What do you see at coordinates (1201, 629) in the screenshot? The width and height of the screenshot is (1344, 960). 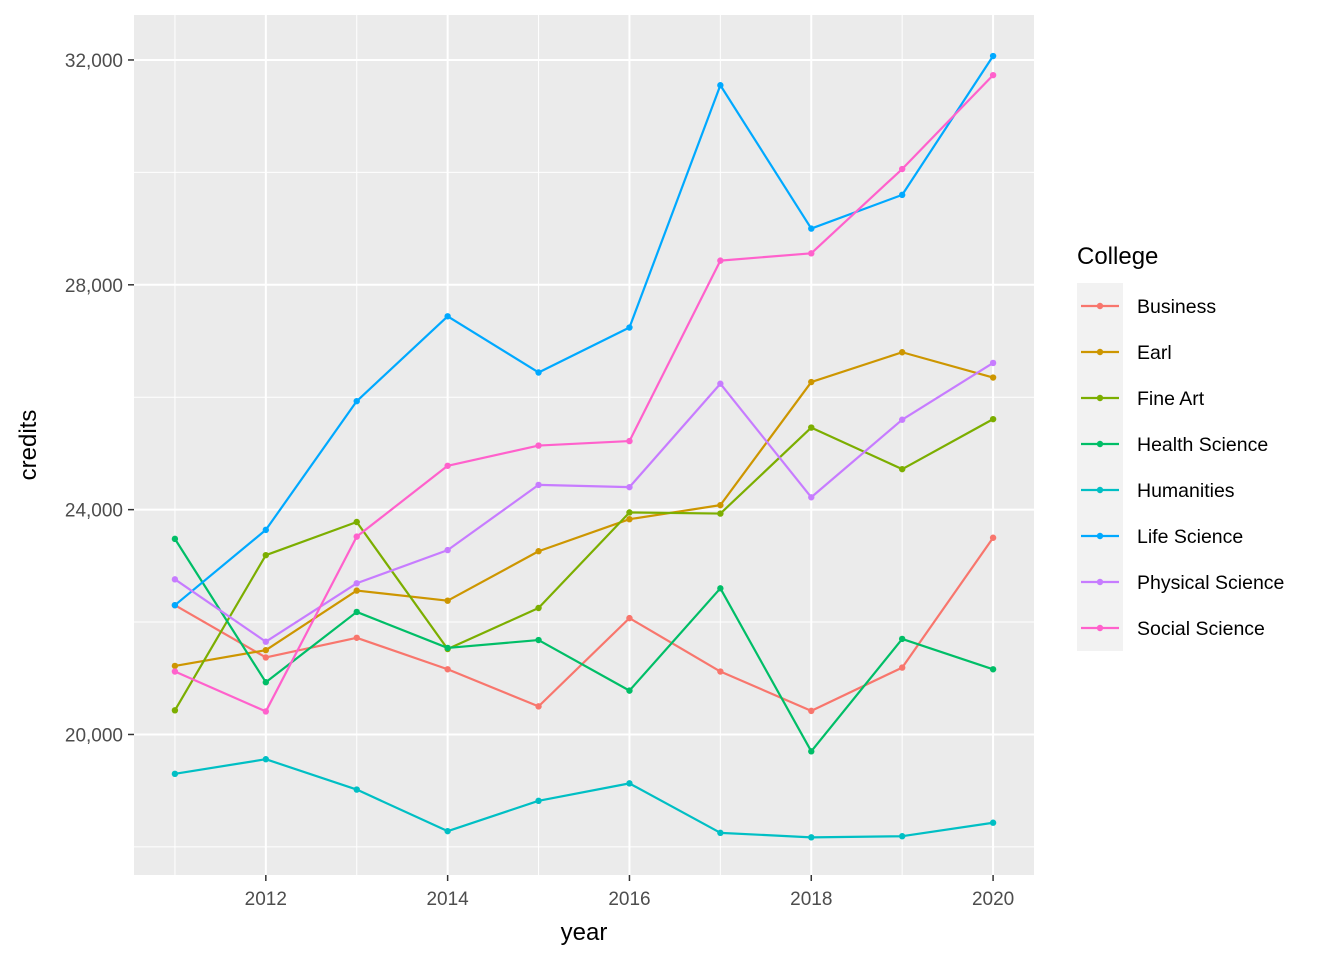 I see `legend-label-social-science: Social Science` at bounding box center [1201, 629].